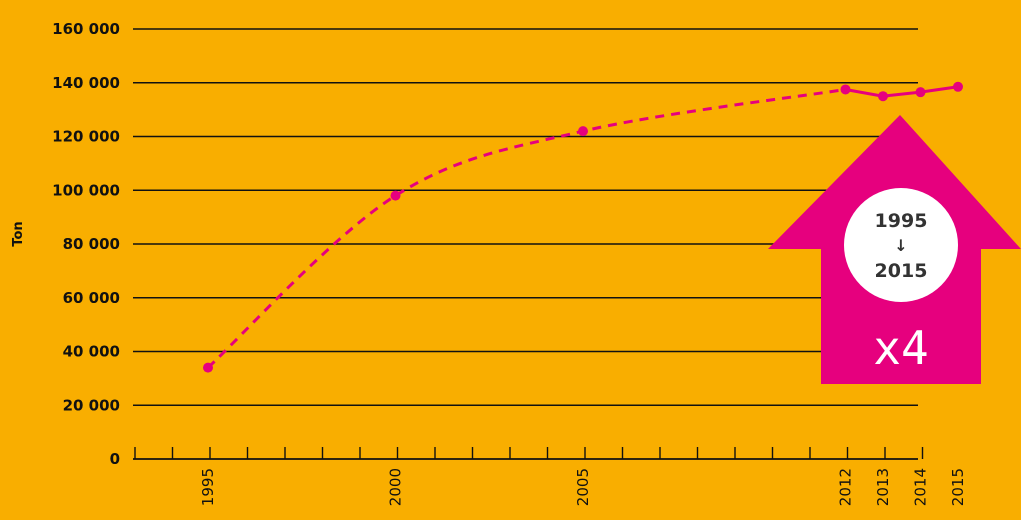  What do you see at coordinates (901, 271) in the screenshot?
I see `badge-year-to: 2015` at bounding box center [901, 271].